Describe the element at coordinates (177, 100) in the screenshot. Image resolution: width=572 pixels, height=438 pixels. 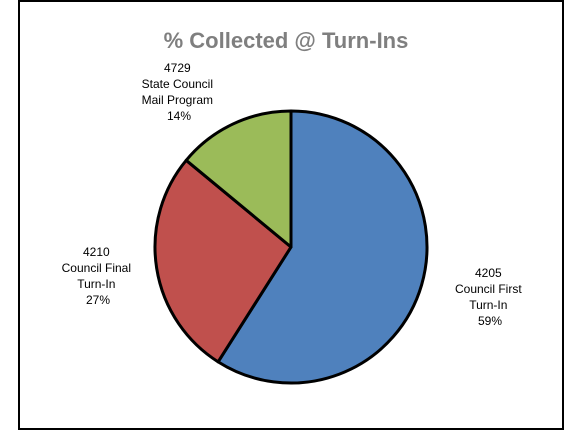
I see `label-4729-line2: Mail Program` at that location.